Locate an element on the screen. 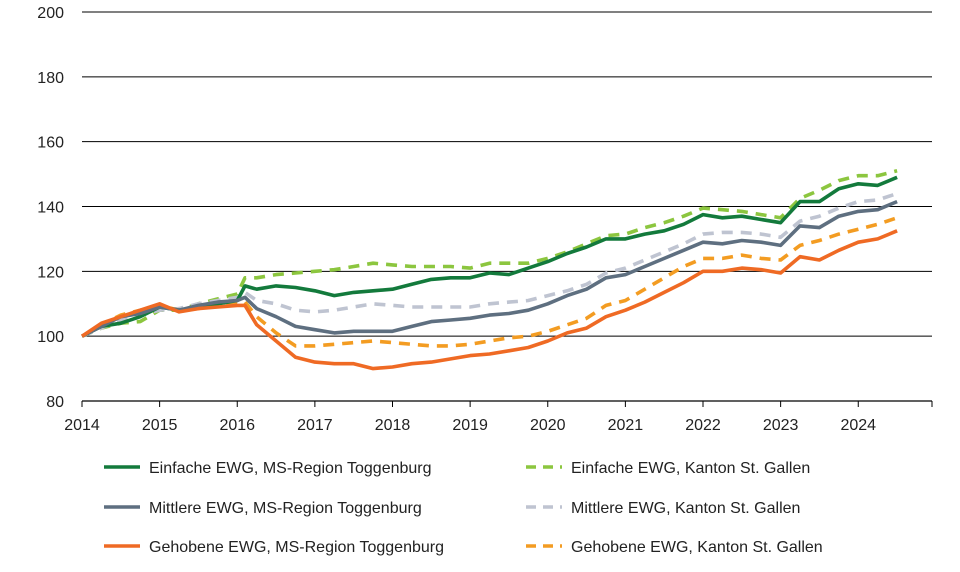  x-tick-label: 2020 is located at coordinates (548, 425).